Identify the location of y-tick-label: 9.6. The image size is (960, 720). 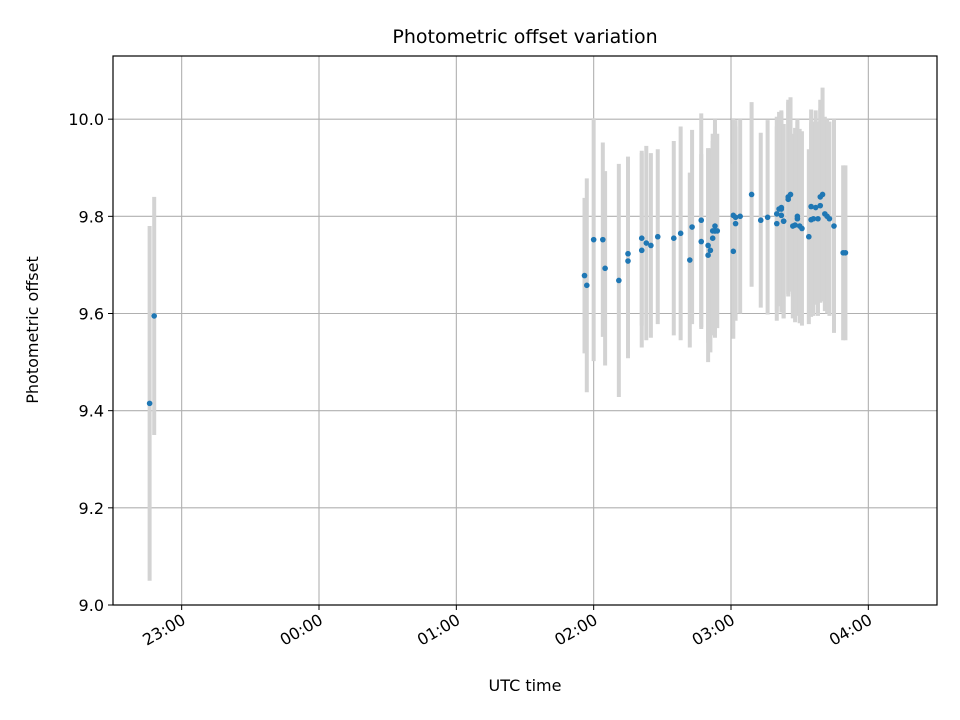
(91, 313).